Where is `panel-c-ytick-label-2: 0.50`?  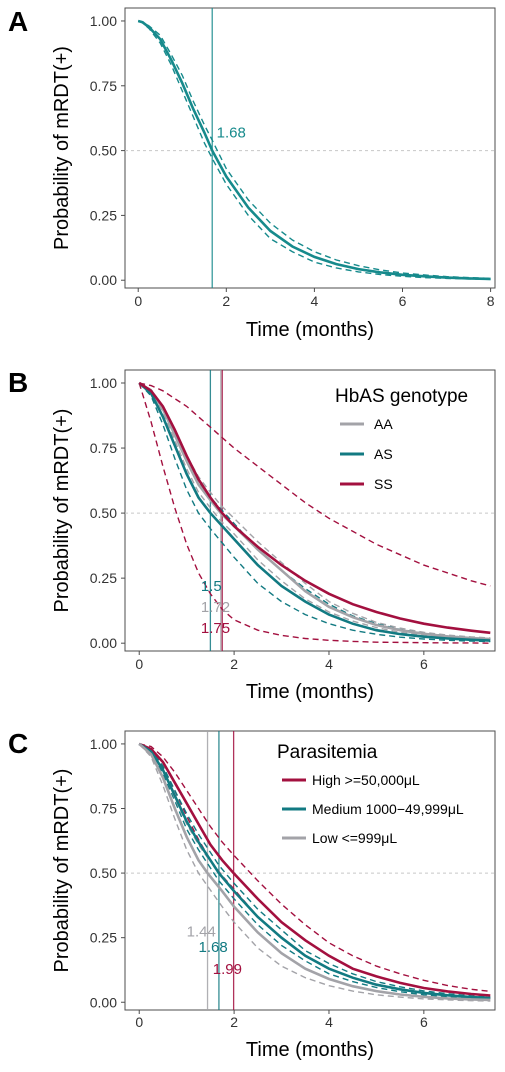 panel-c-ytick-label-2: 0.50 is located at coordinates (103, 873).